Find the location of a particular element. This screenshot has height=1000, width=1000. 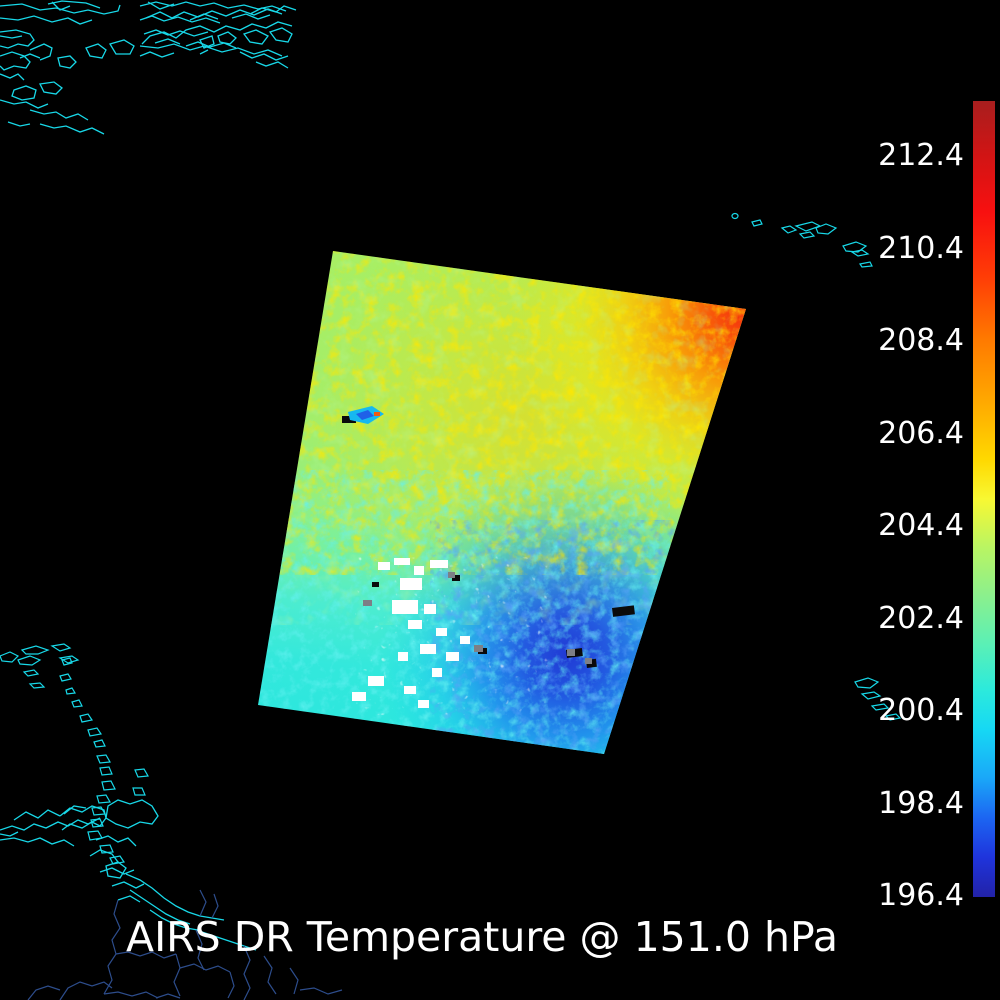

colorbar-tick-7: 198.4 is located at coordinates (921, 803).